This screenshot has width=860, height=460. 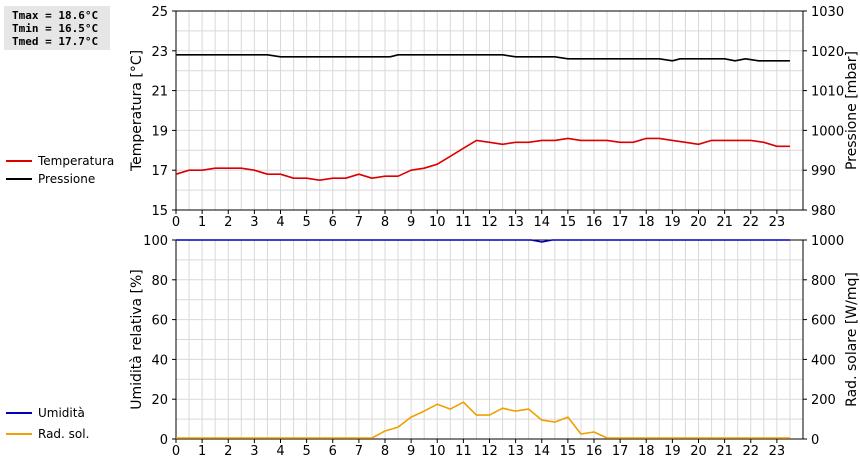 What do you see at coordinates (55, 15) in the screenshot?
I see `tmax-text: Tmax = 18.6°C` at bounding box center [55, 15].